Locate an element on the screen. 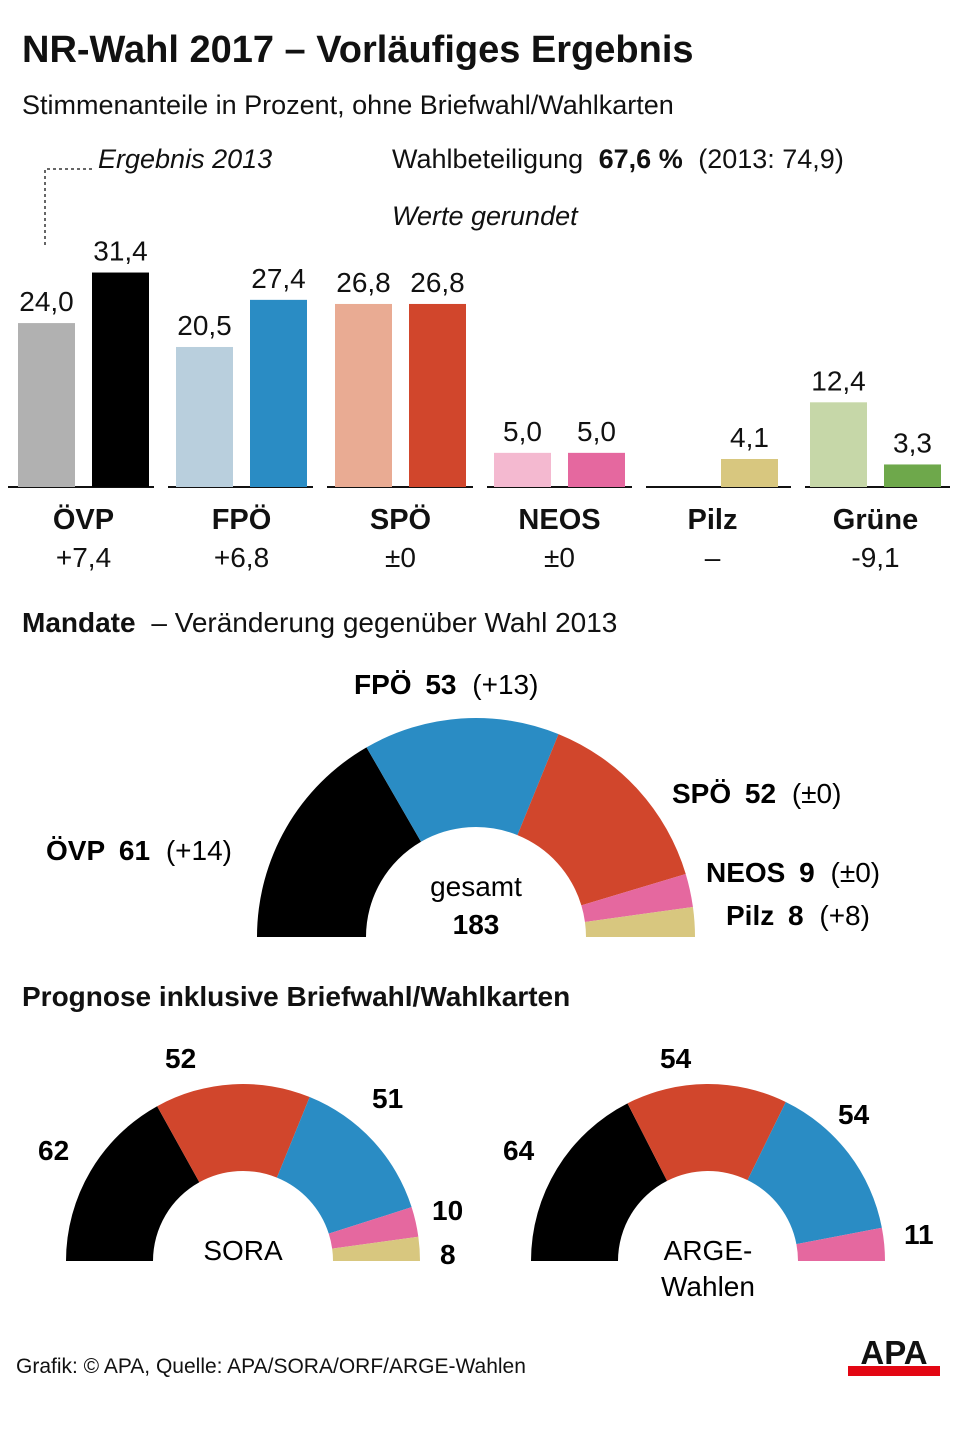 The image size is (960, 1437). bar-NEOS-2013 is located at coordinates (522, 469).